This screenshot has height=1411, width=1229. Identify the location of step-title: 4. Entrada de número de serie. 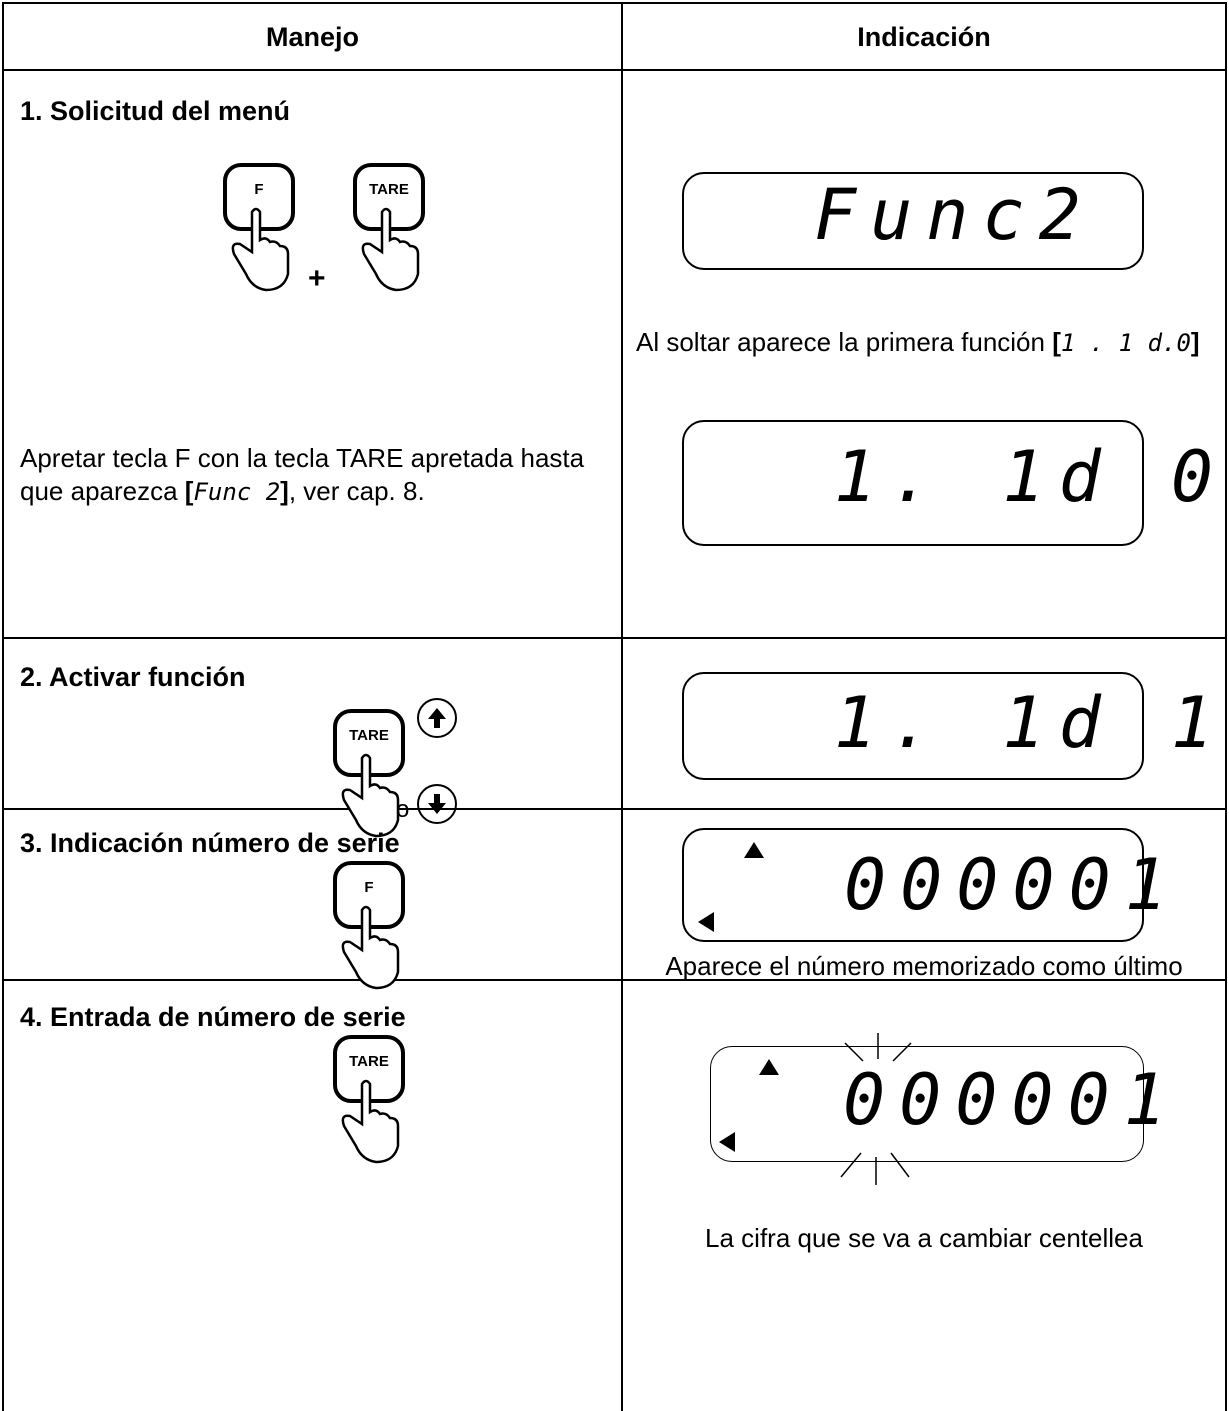
(213, 1017).